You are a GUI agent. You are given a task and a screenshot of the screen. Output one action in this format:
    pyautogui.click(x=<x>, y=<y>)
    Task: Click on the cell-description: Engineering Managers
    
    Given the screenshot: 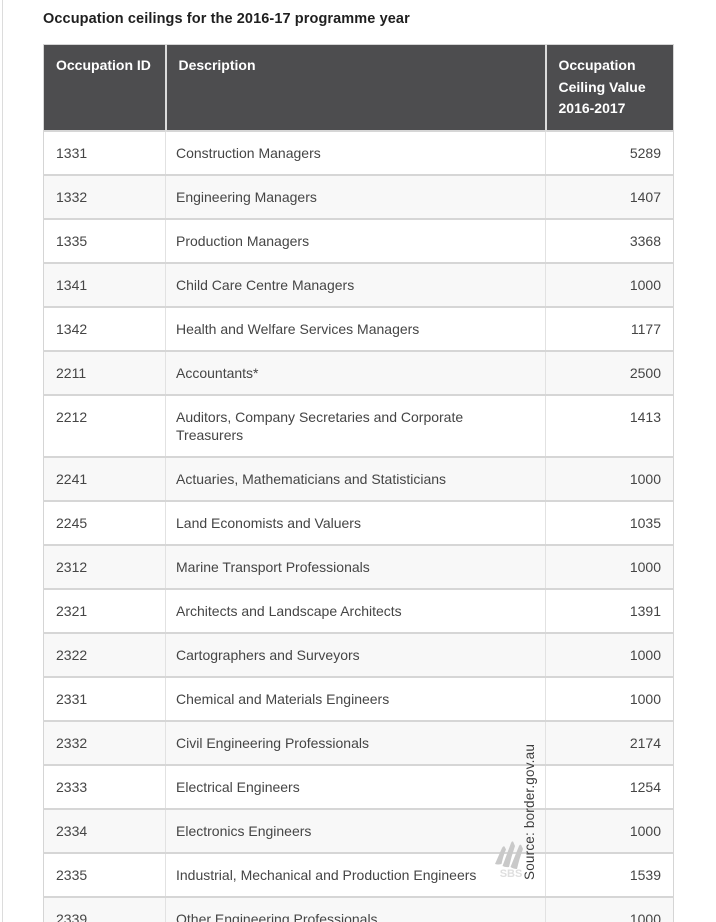 What is the action you would take?
    pyautogui.click(x=355, y=197)
    